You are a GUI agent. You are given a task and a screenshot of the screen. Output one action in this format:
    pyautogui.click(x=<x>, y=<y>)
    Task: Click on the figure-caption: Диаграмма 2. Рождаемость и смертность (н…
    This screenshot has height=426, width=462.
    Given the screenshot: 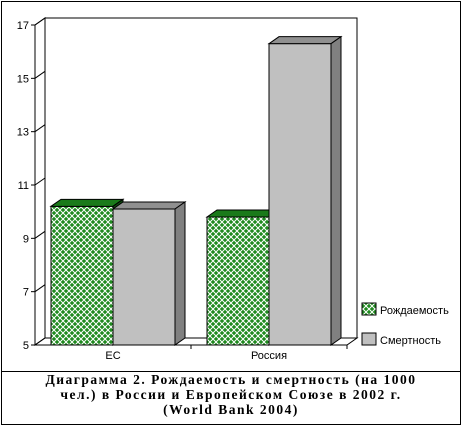 What is the action you would take?
    pyautogui.click(x=231, y=394)
    